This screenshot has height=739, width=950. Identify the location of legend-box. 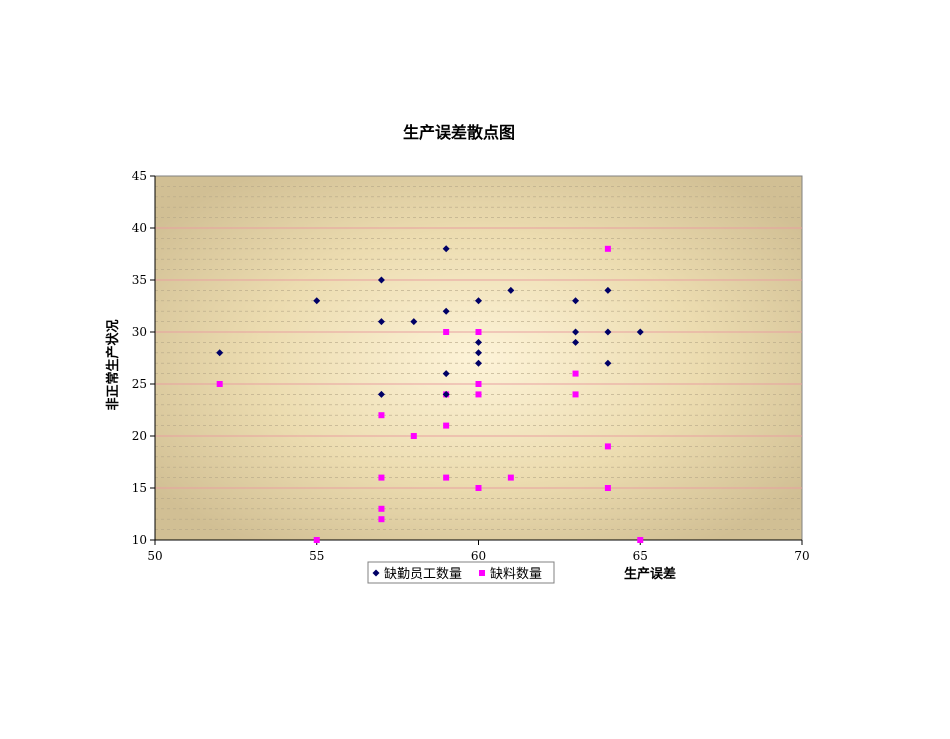
(461, 572).